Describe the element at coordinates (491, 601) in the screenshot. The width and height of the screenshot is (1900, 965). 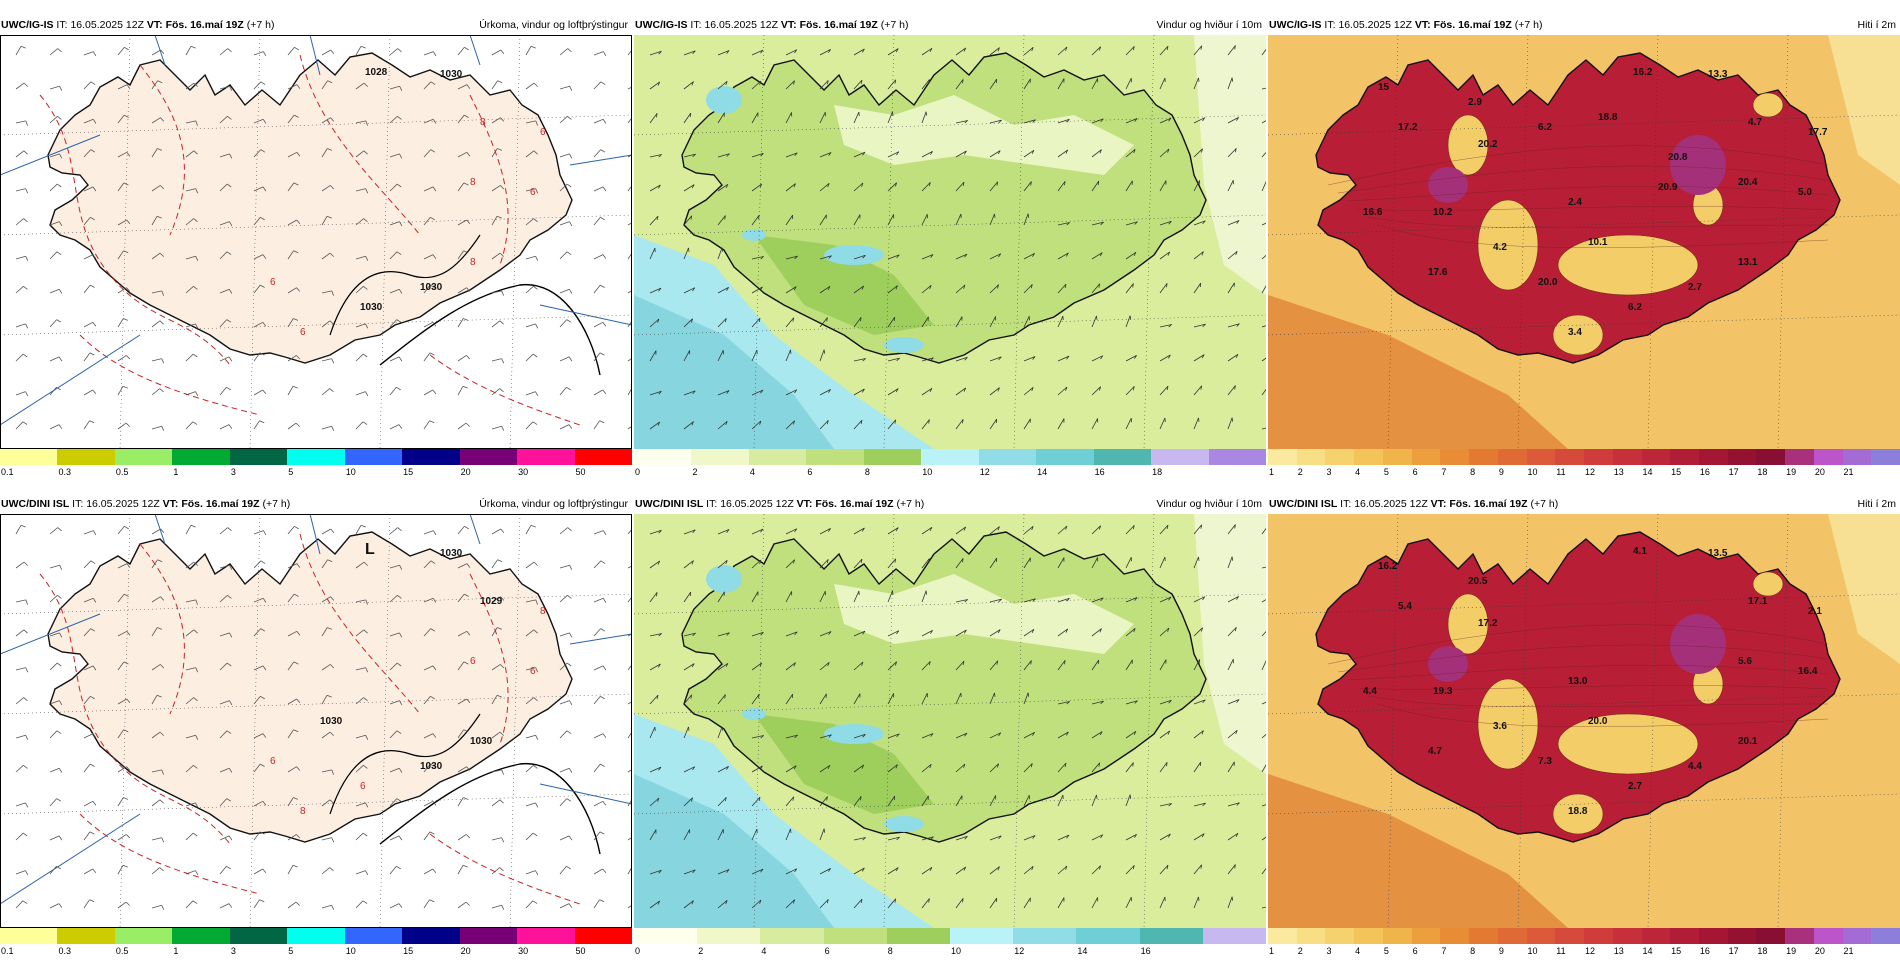
I see `contour-value-label: 1029` at that location.